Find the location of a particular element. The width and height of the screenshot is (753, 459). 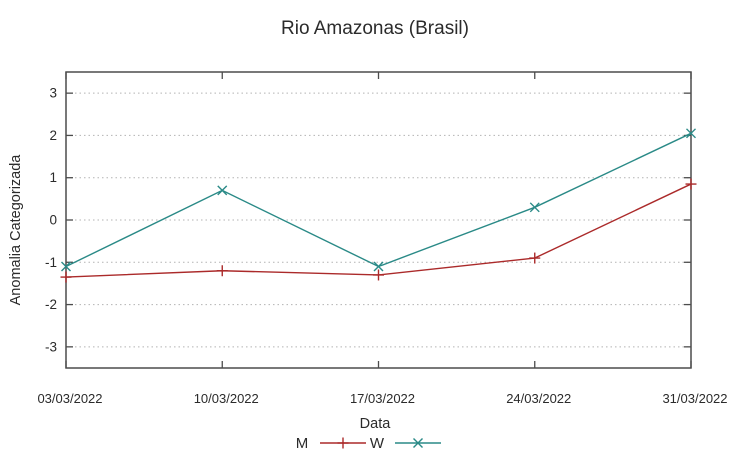

legend-marker-W is located at coordinates (418, 443).